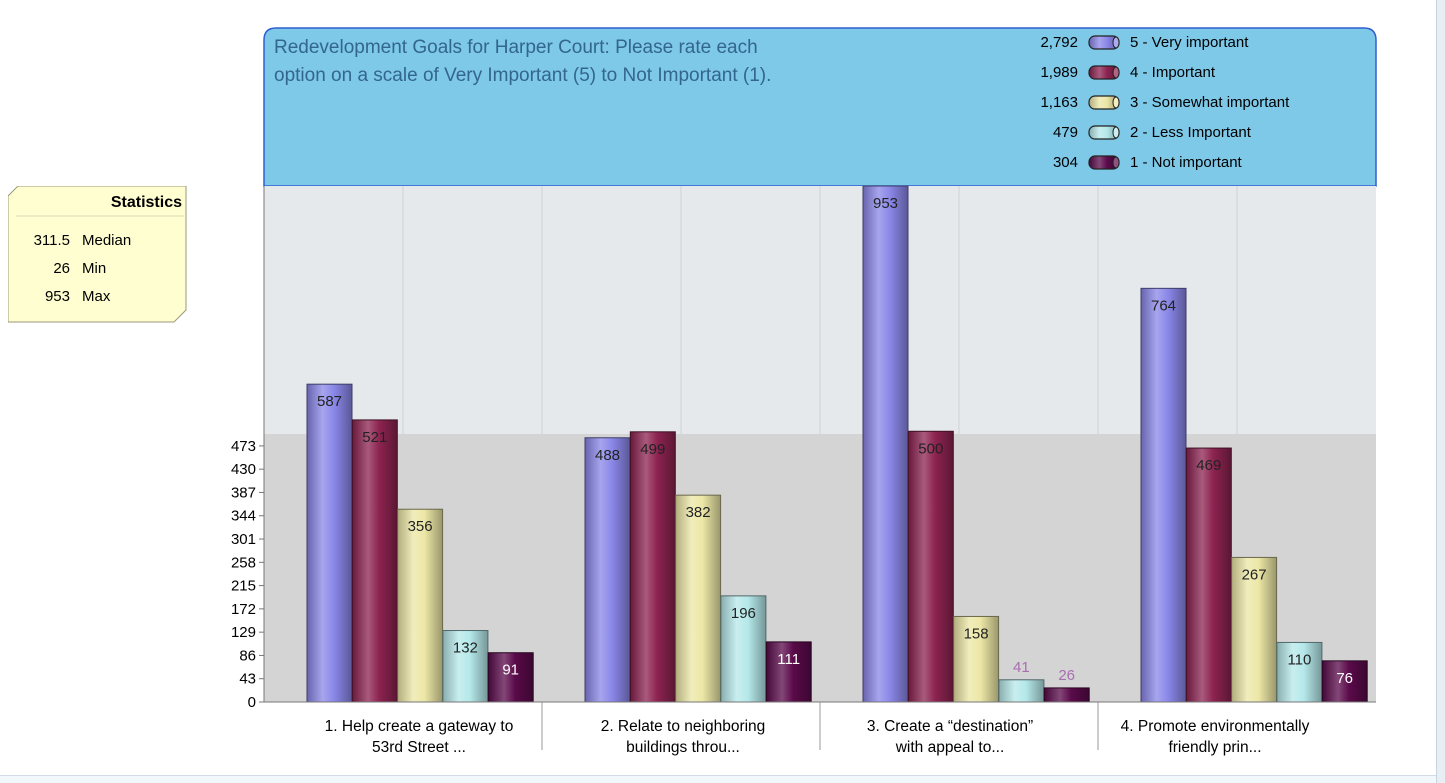  I want to click on y-tick-label: 86, so click(247, 655).